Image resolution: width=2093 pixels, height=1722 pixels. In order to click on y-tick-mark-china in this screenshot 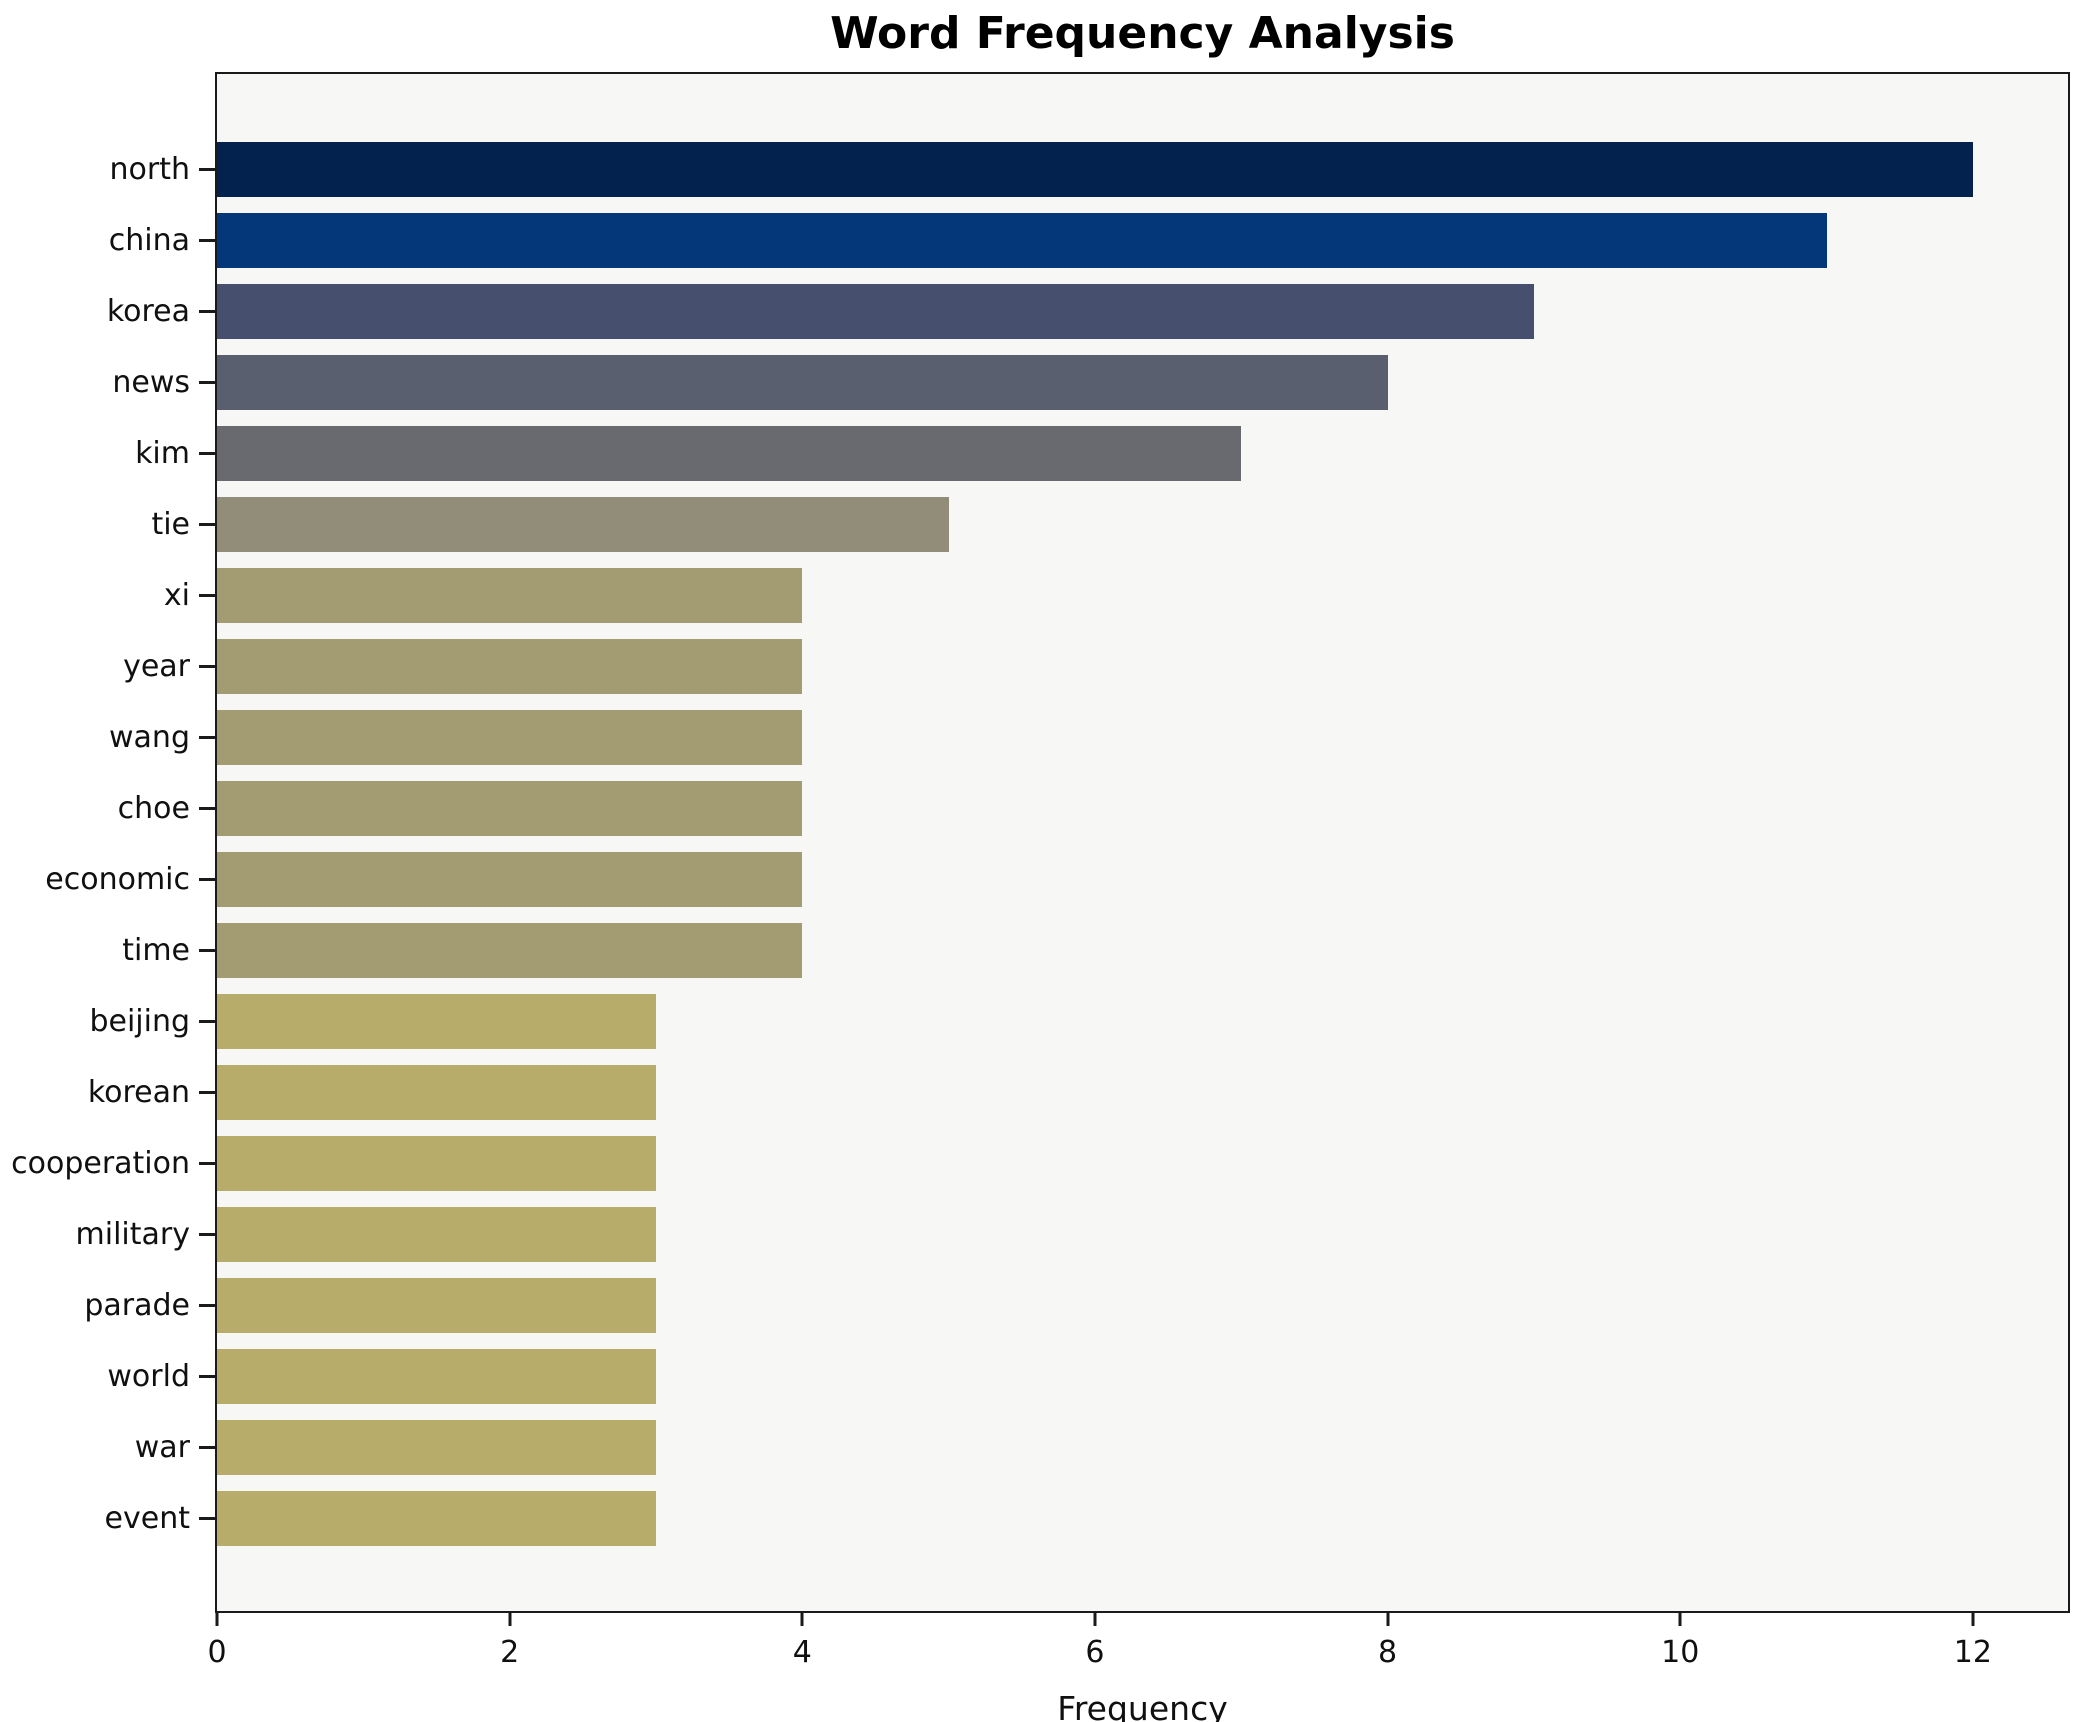, I will do `click(207, 240)`.